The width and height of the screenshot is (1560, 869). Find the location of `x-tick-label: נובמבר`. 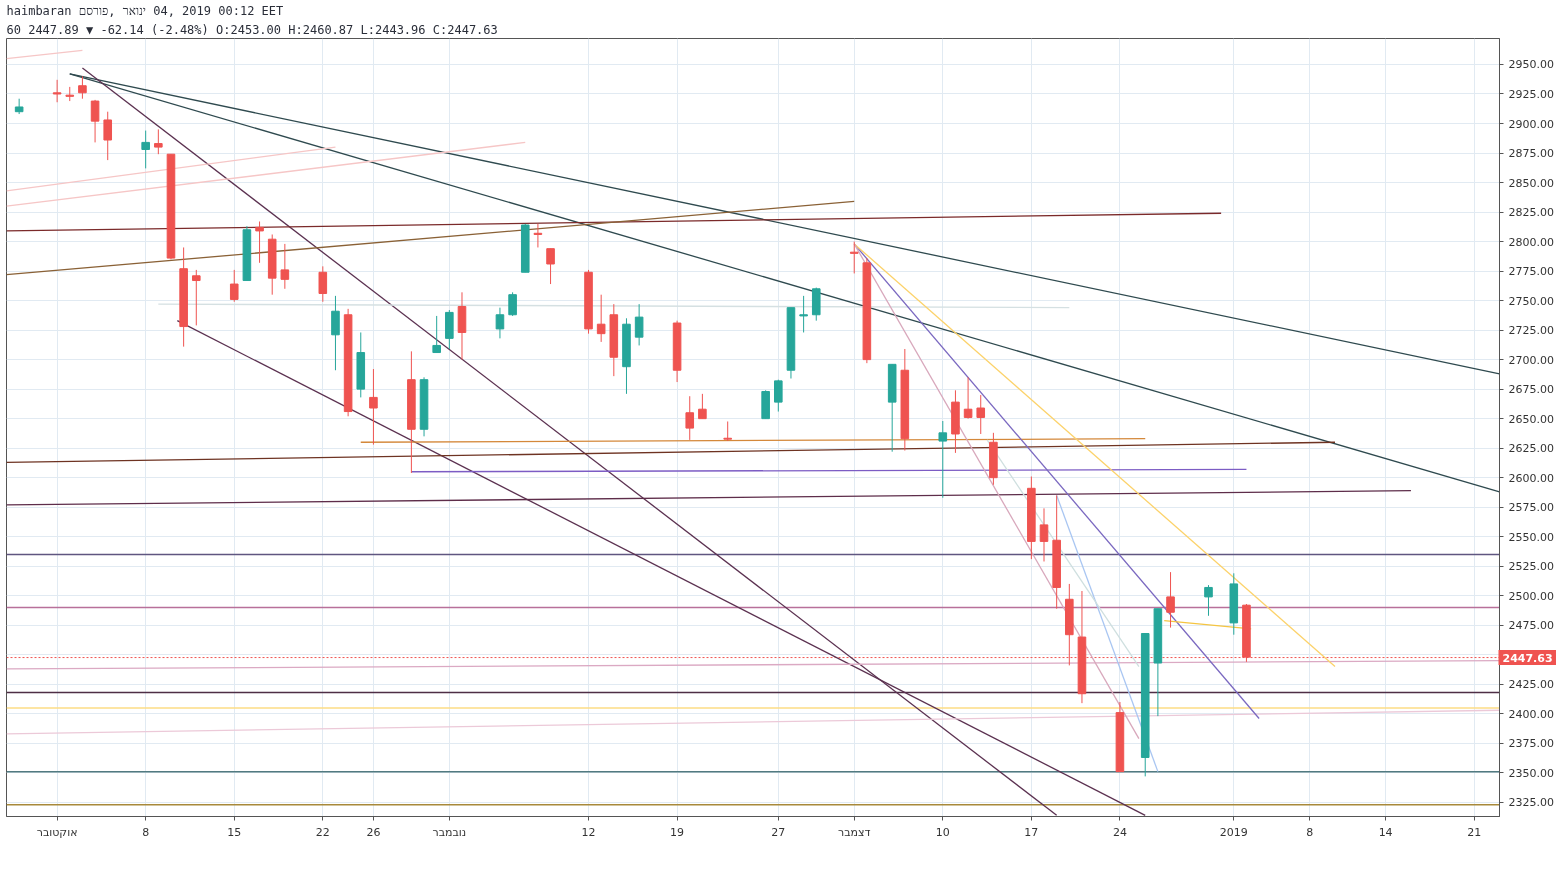

x-tick-label: נובמבר is located at coordinates (449, 832).